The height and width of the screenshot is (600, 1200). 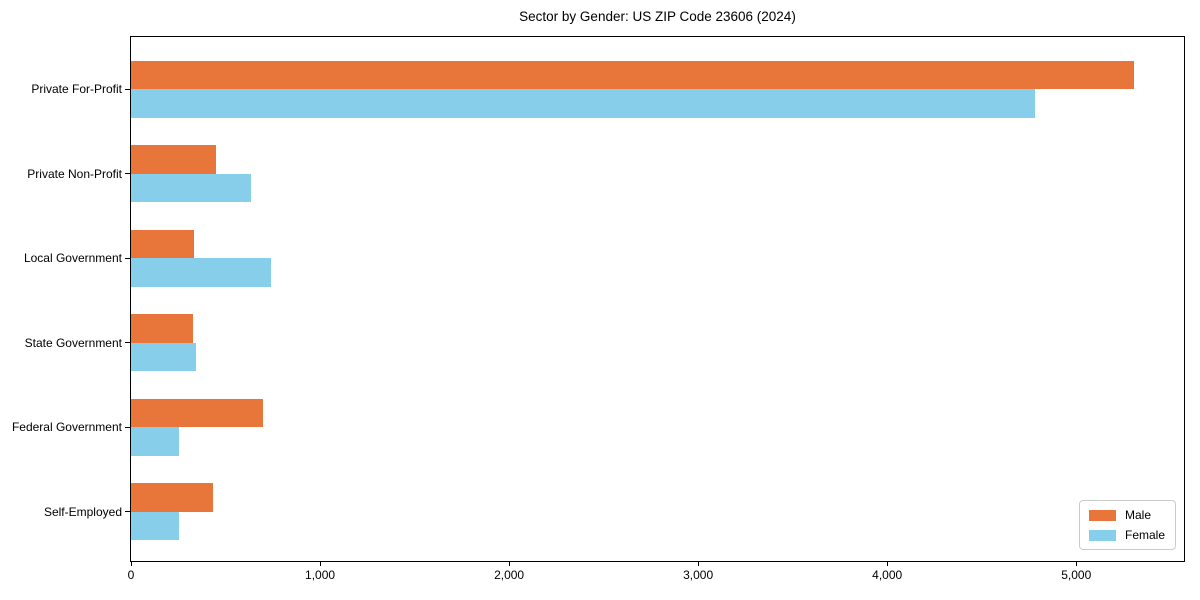 What do you see at coordinates (66, 427) in the screenshot?
I see `y-tick-label: Federal Government` at bounding box center [66, 427].